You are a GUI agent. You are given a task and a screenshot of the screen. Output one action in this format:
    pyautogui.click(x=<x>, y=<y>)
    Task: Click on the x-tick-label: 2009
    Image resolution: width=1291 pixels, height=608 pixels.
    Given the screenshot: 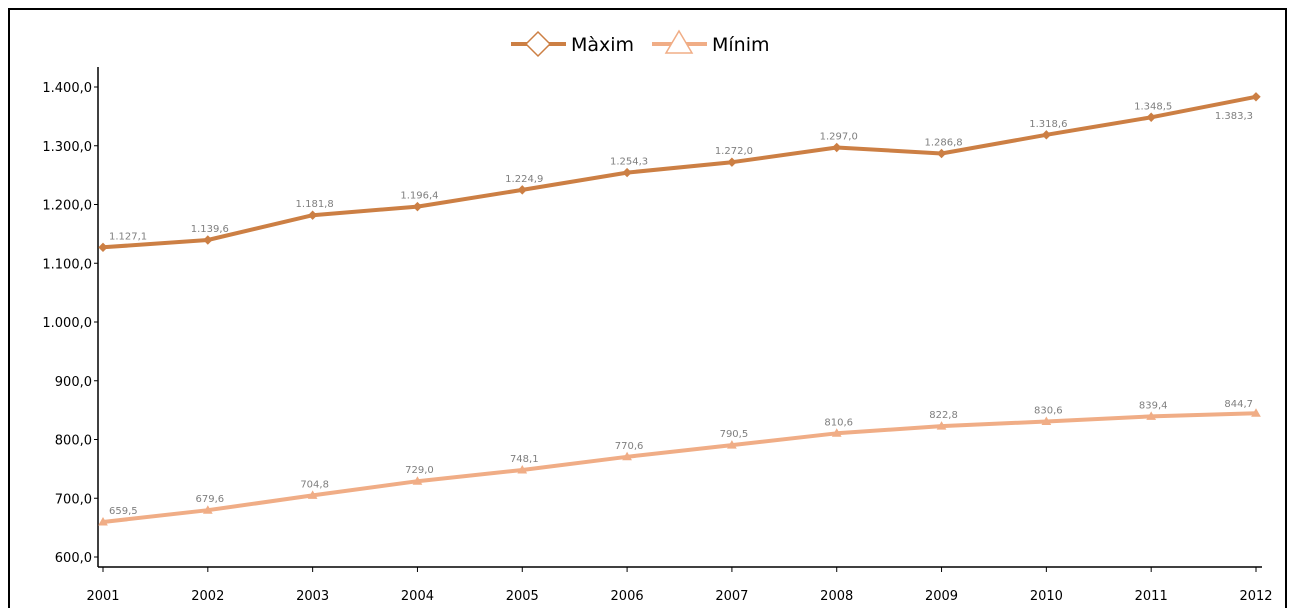 What is the action you would take?
    pyautogui.click(x=941, y=596)
    